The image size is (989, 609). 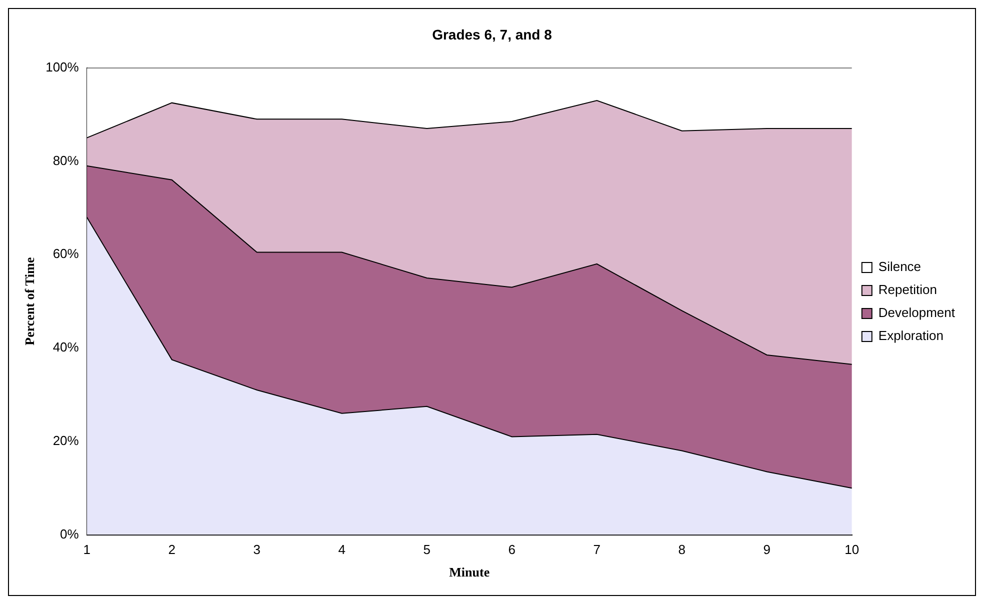 What do you see at coordinates (917, 312) in the screenshot?
I see `legend-label: Development` at bounding box center [917, 312].